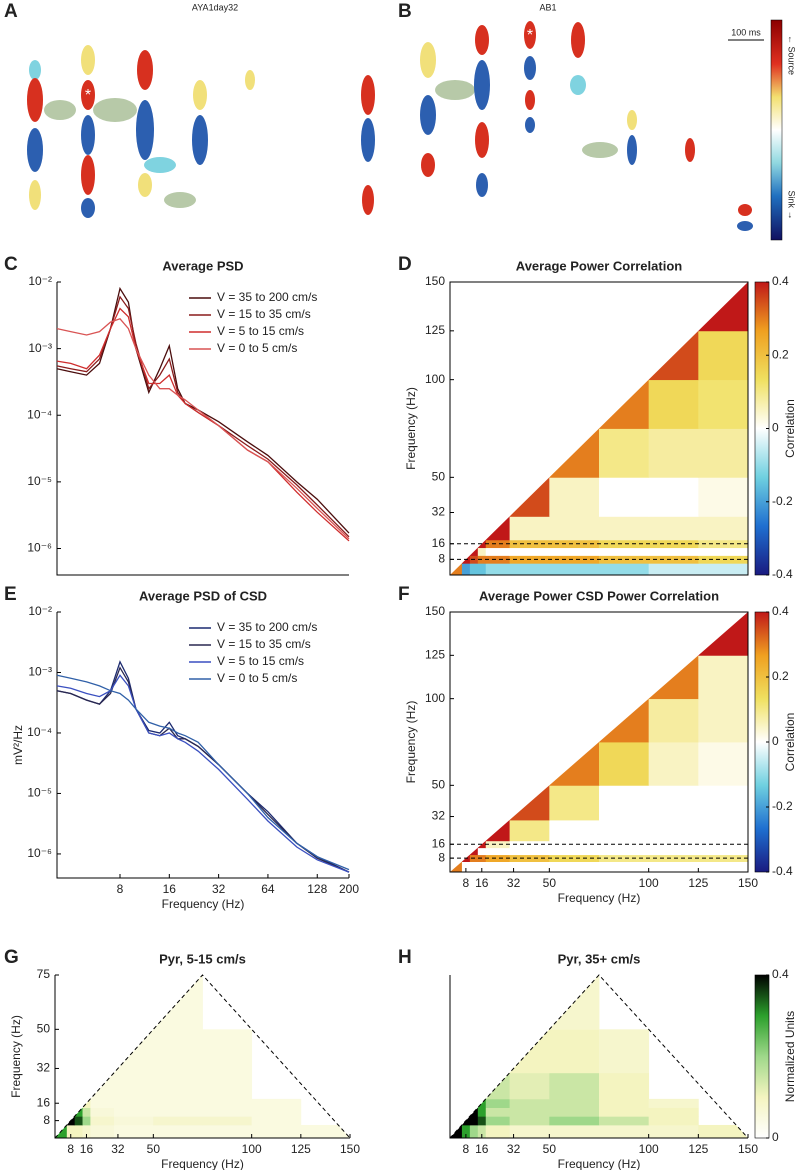 This screenshot has height=1170, width=799. Describe the element at coordinates (746, 32) in the screenshot. I see `scale-label: 100 ms` at that location.